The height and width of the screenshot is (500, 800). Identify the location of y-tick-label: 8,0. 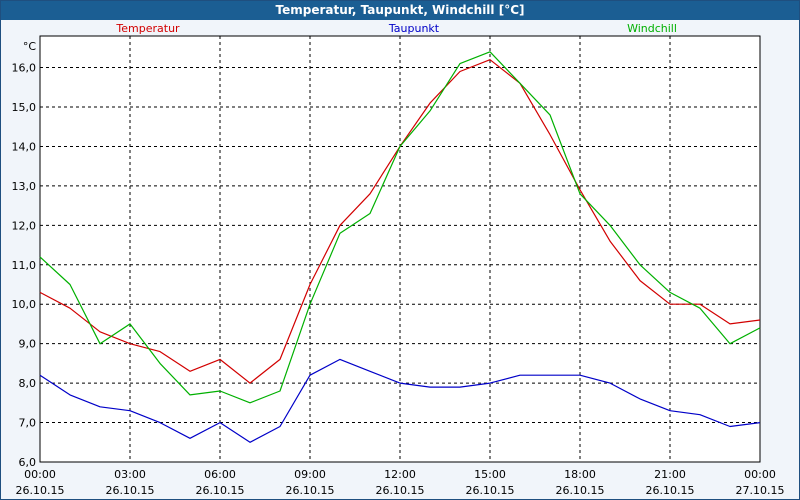
(28, 383).